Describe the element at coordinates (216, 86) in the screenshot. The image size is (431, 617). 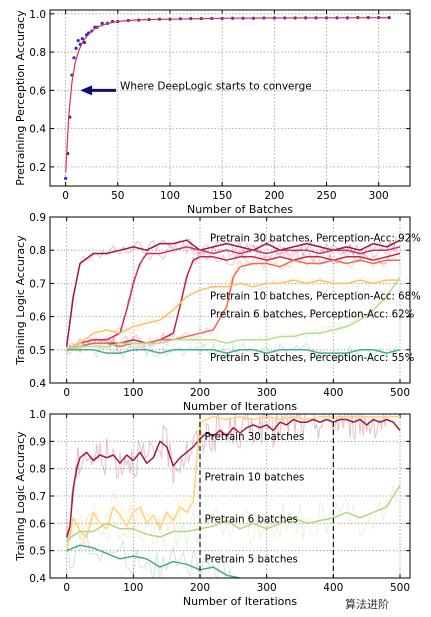
I see `annotation-label: Where DeepLogic starts to converge` at that location.